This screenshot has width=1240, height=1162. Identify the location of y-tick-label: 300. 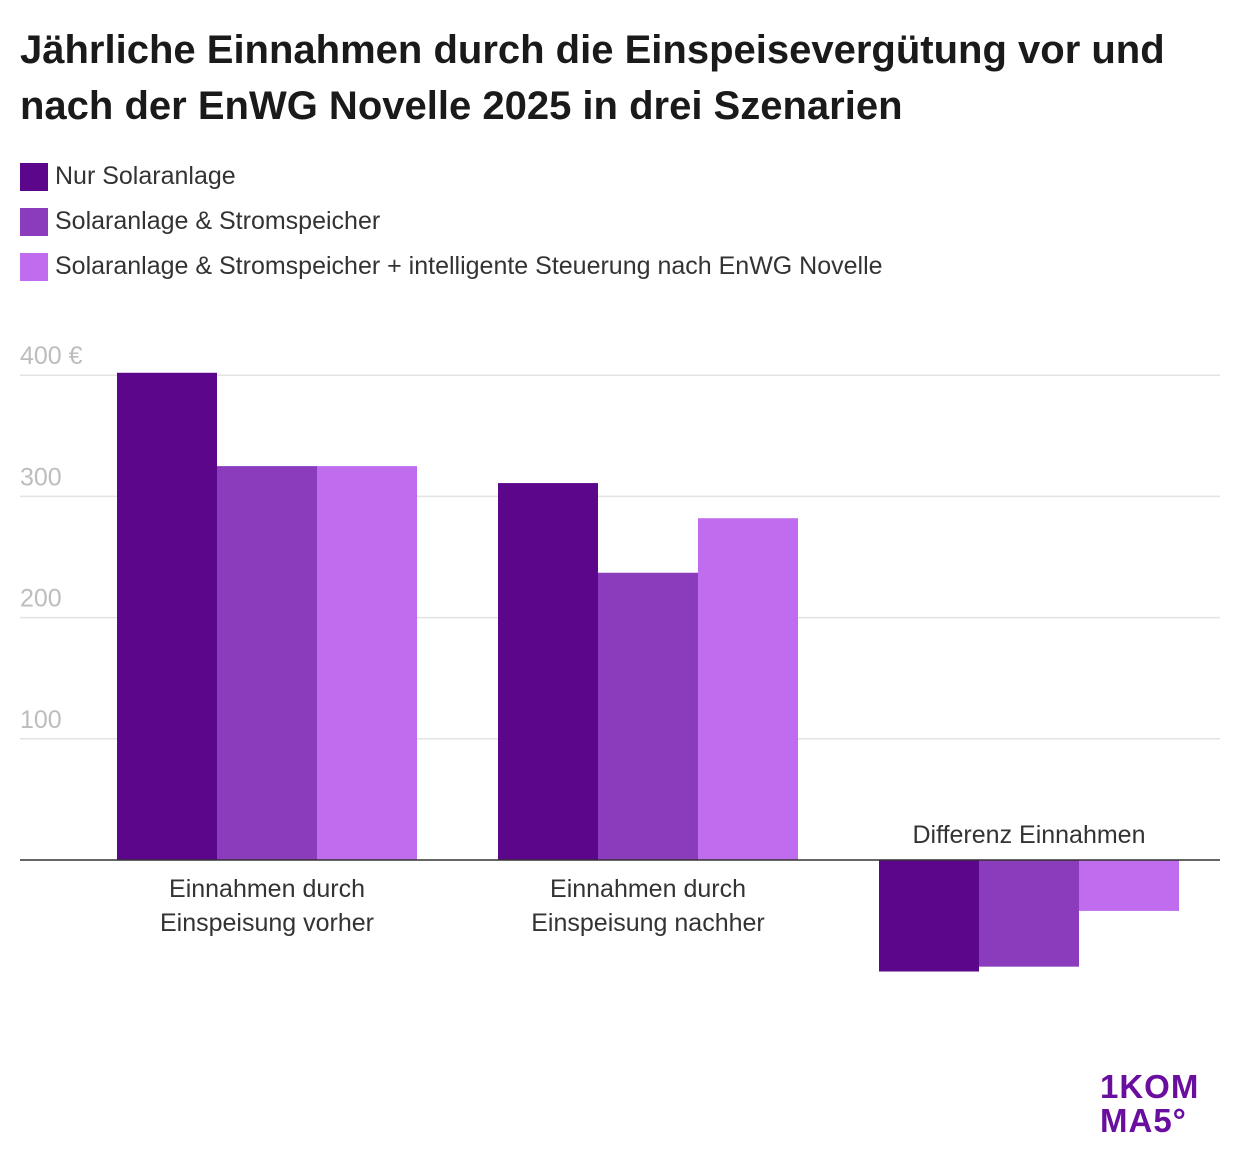
(41, 477).